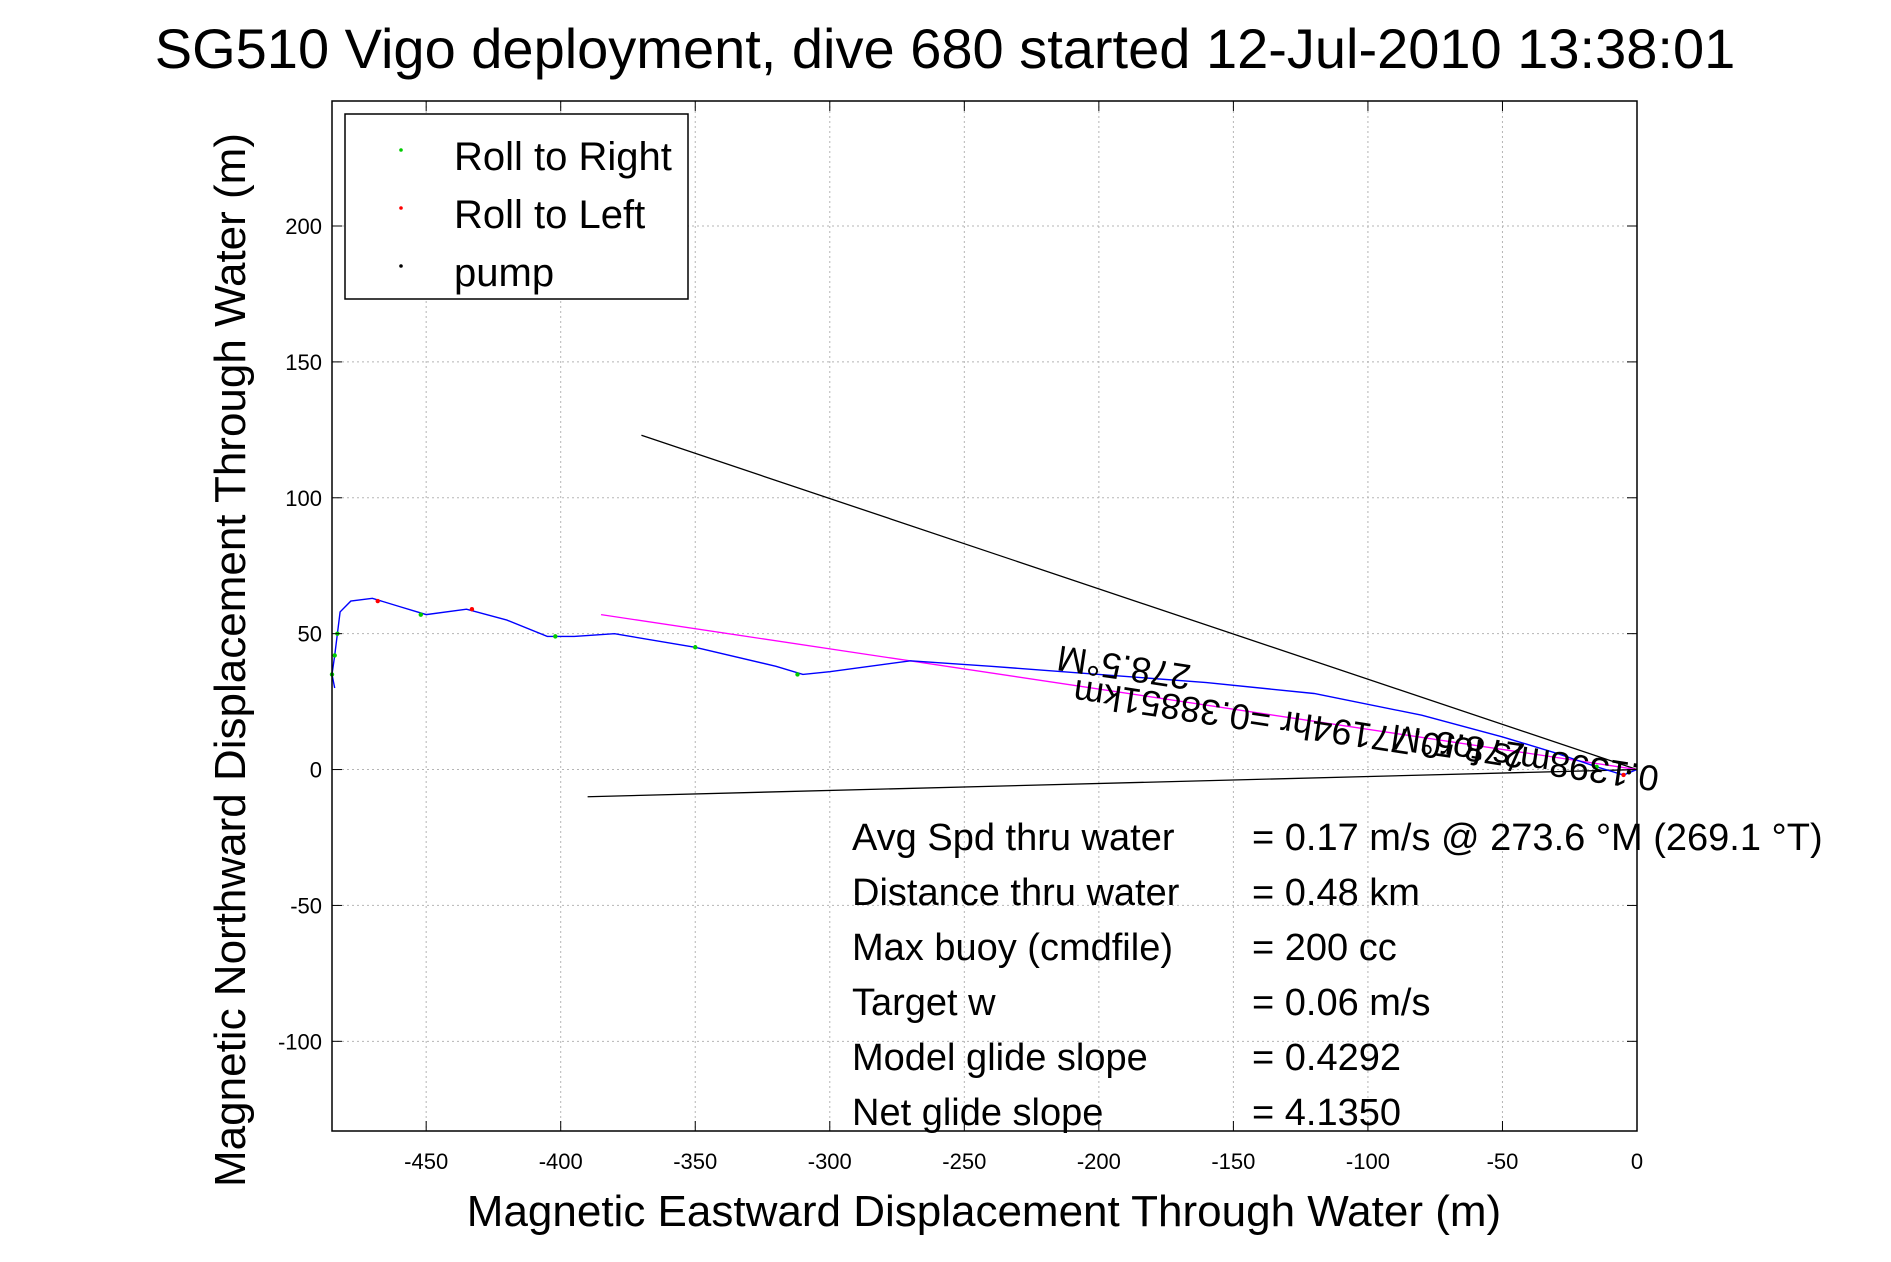 The height and width of the screenshot is (1262, 1891). What do you see at coordinates (1233, 1161) in the screenshot?
I see `x-tick-label-6: -150` at bounding box center [1233, 1161].